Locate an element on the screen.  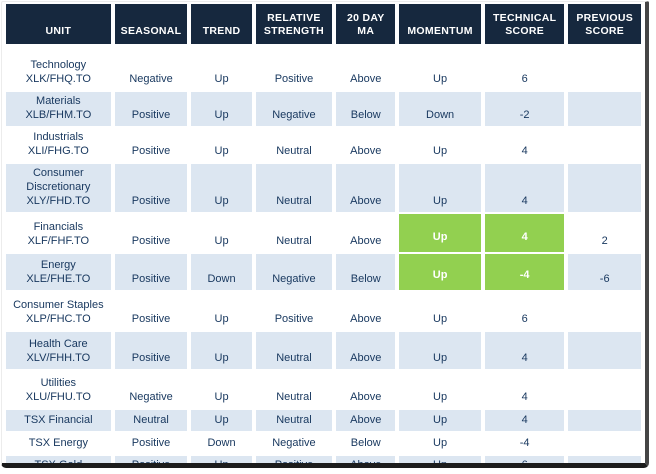
cell-unit: Consumer Staples XLP/FHC.TO is located at coordinates (58, 311).